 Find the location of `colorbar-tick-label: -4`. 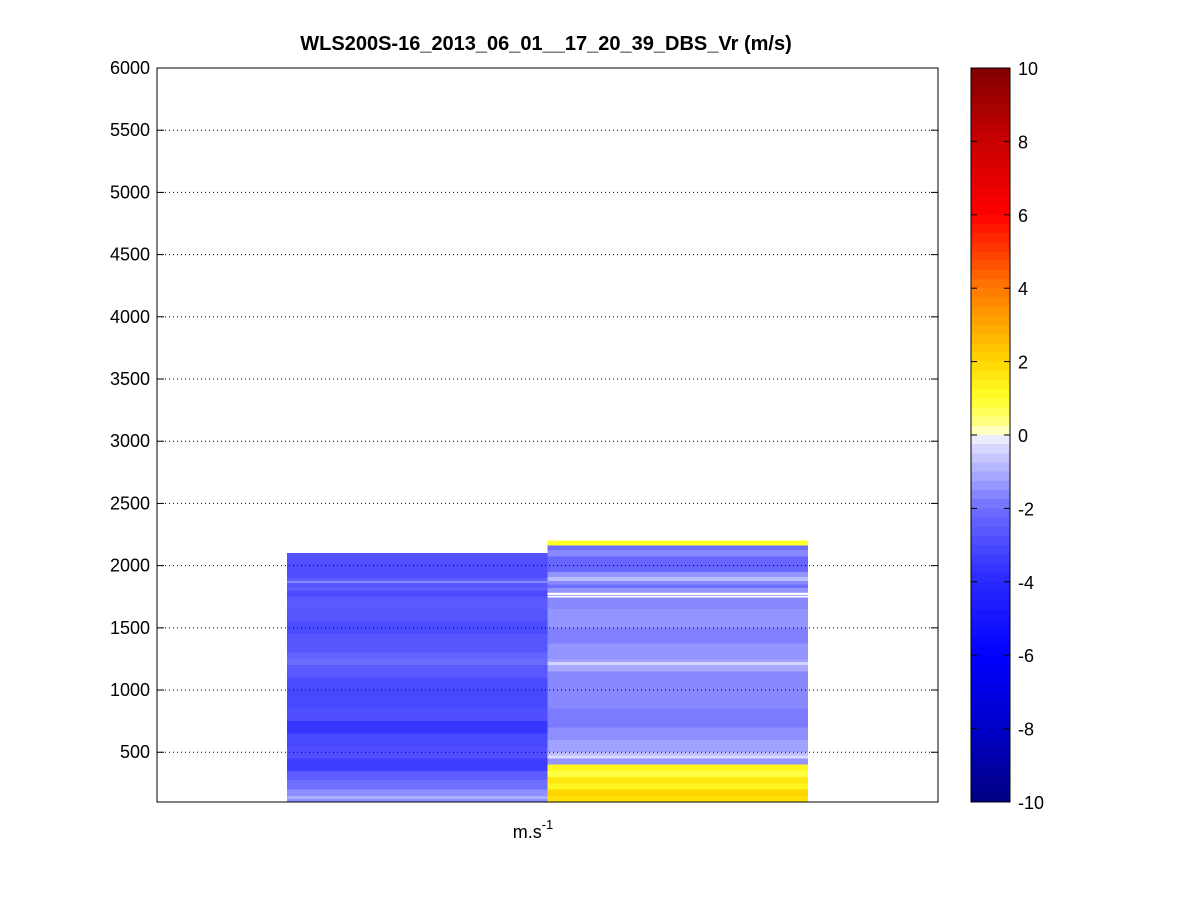

colorbar-tick-label: -4 is located at coordinates (1026, 583).